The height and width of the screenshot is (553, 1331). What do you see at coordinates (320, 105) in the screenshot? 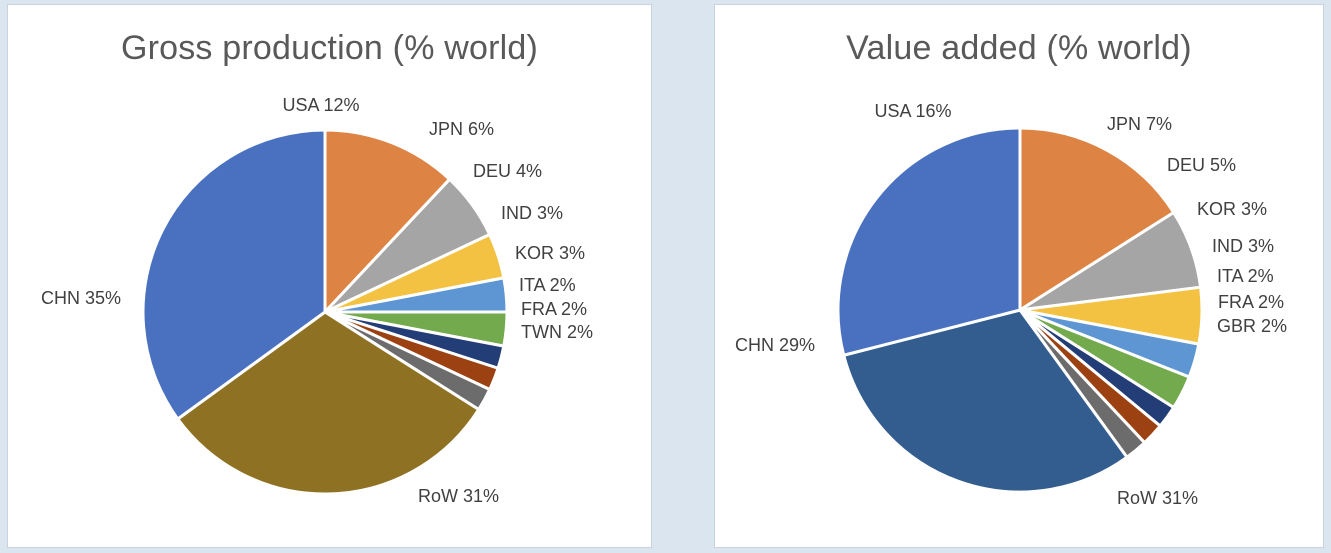
I see `data-label-usa: USA 12%` at bounding box center [320, 105].